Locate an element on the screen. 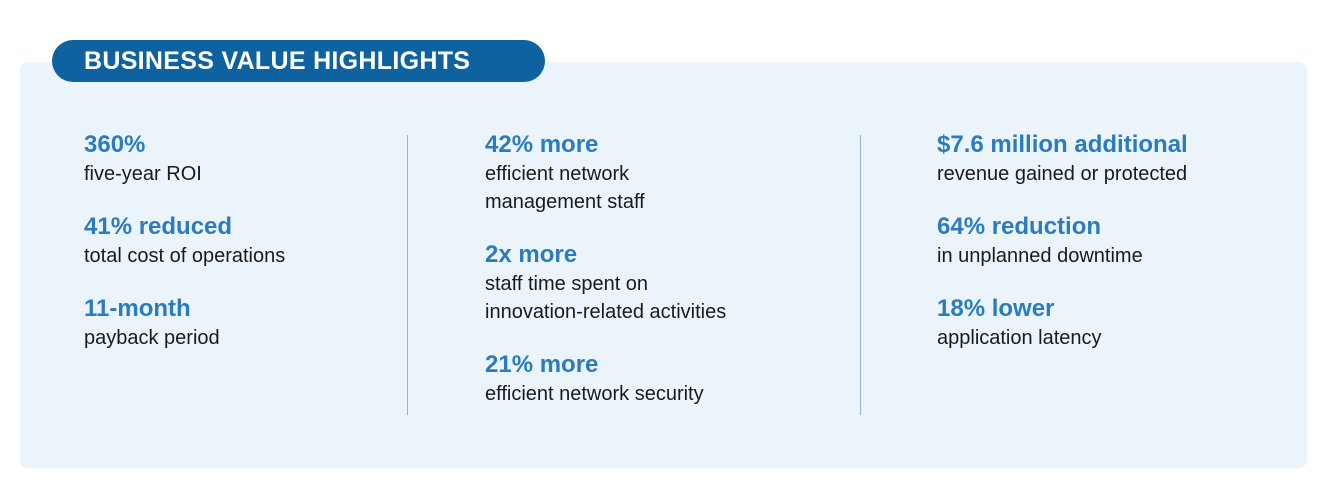 Image resolution: width=1322 pixels, height=480 pixels. highlight-item: 360% five-year ROI is located at coordinates (184, 159).